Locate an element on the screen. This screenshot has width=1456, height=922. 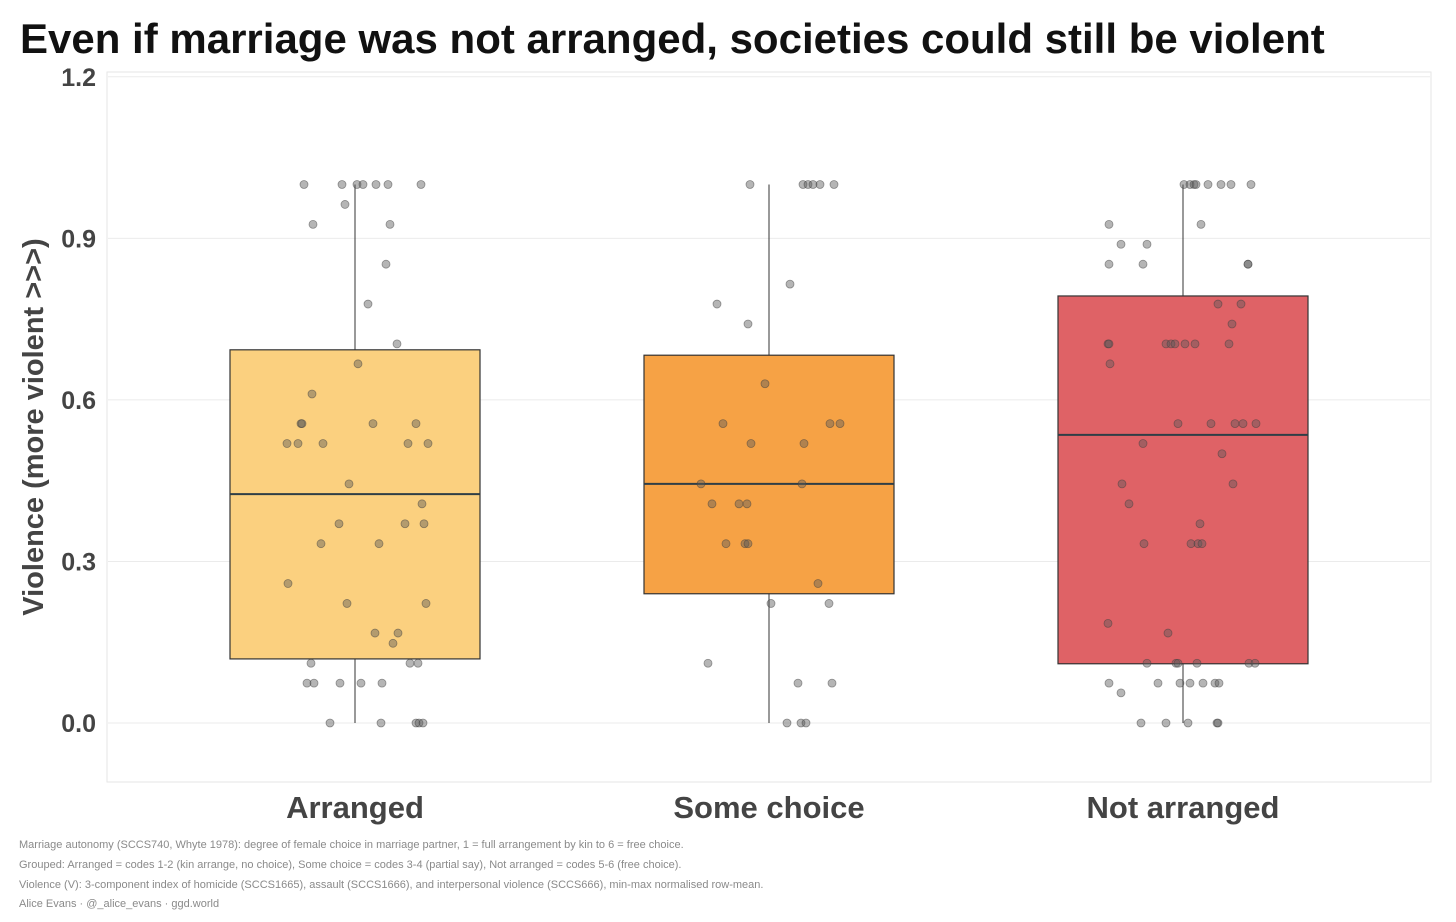
y-tick-label: 0.9 is located at coordinates (78, 239).